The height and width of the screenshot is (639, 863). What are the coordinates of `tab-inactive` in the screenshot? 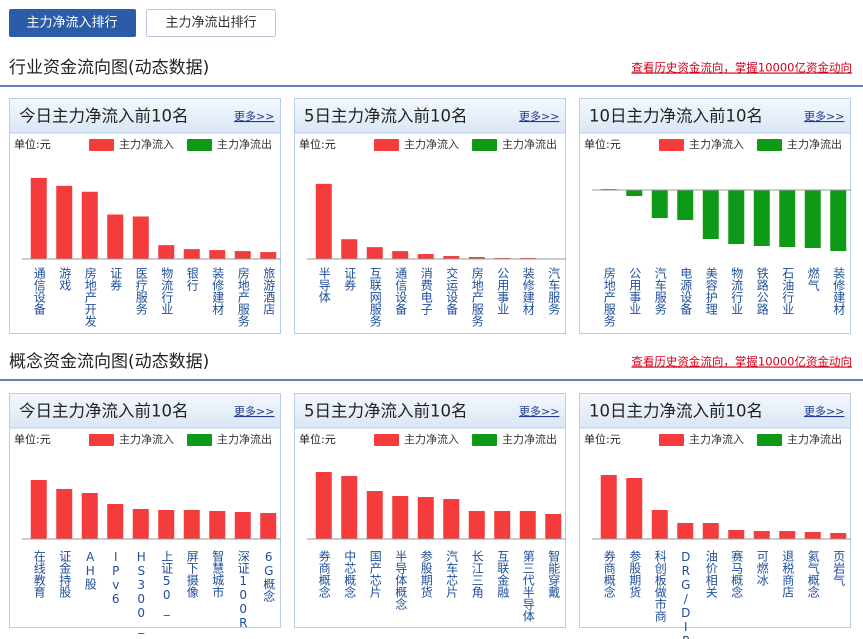 It's located at (211, 23).